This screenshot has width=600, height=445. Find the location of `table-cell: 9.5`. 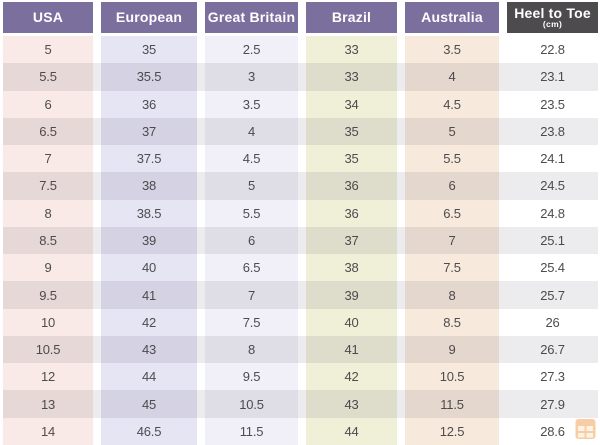

table-cell: 9.5 is located at coordinates (48, 295).